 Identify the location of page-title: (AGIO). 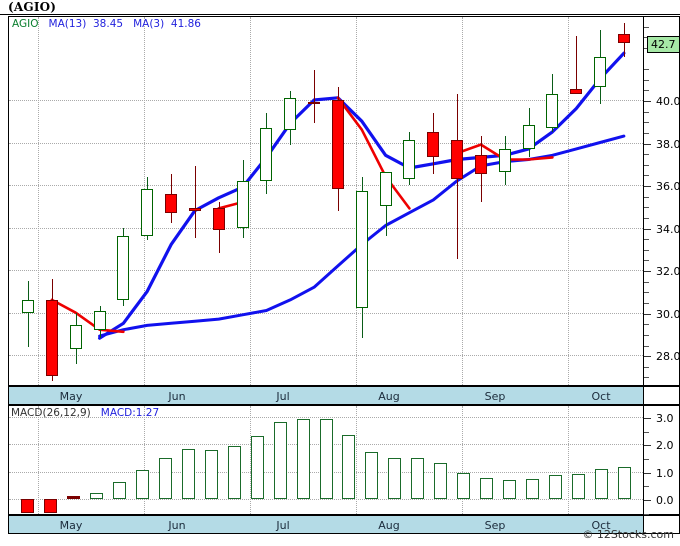
(32, 7).